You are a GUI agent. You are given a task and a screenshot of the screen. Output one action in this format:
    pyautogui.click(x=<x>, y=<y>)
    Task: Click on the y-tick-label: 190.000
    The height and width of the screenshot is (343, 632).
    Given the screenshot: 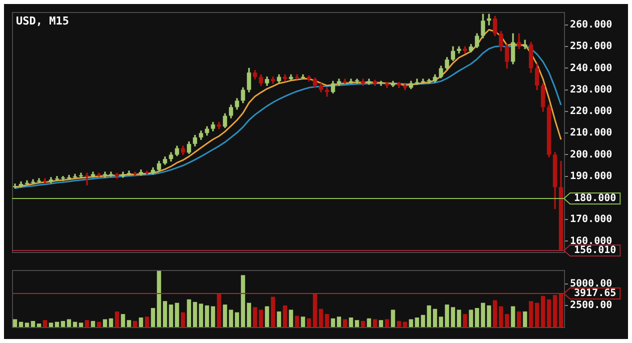 What is the action you would take?
    pyautogui.click(x=591, y=176)
    